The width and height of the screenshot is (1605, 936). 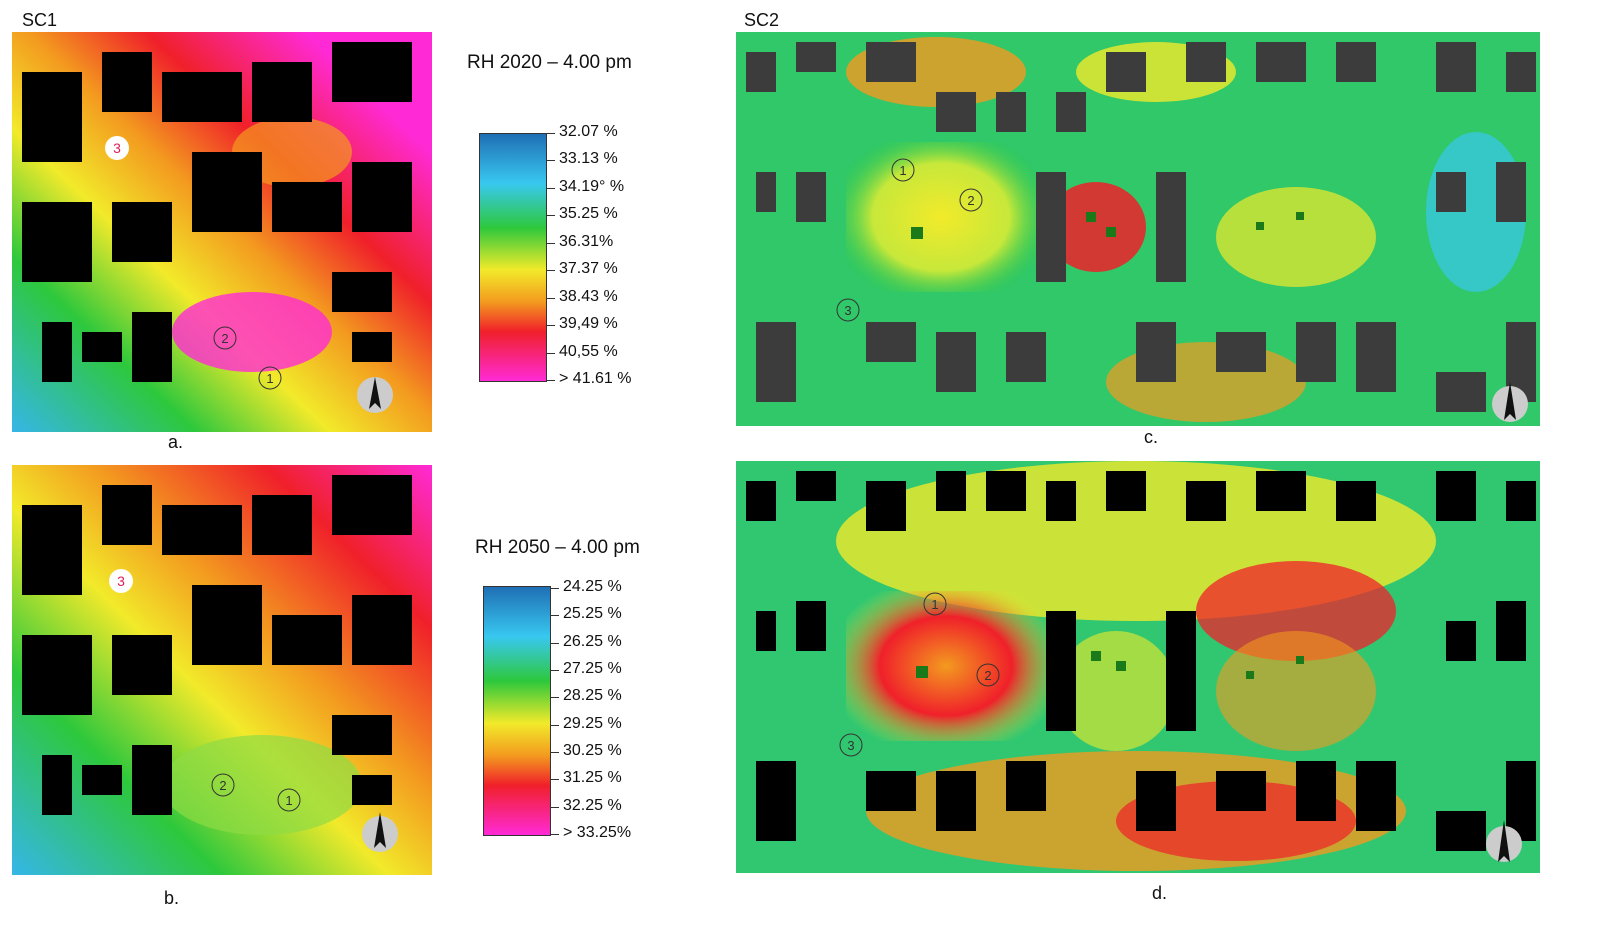 I want to click on panel-a-caption: a., so click(x=176, y=442).